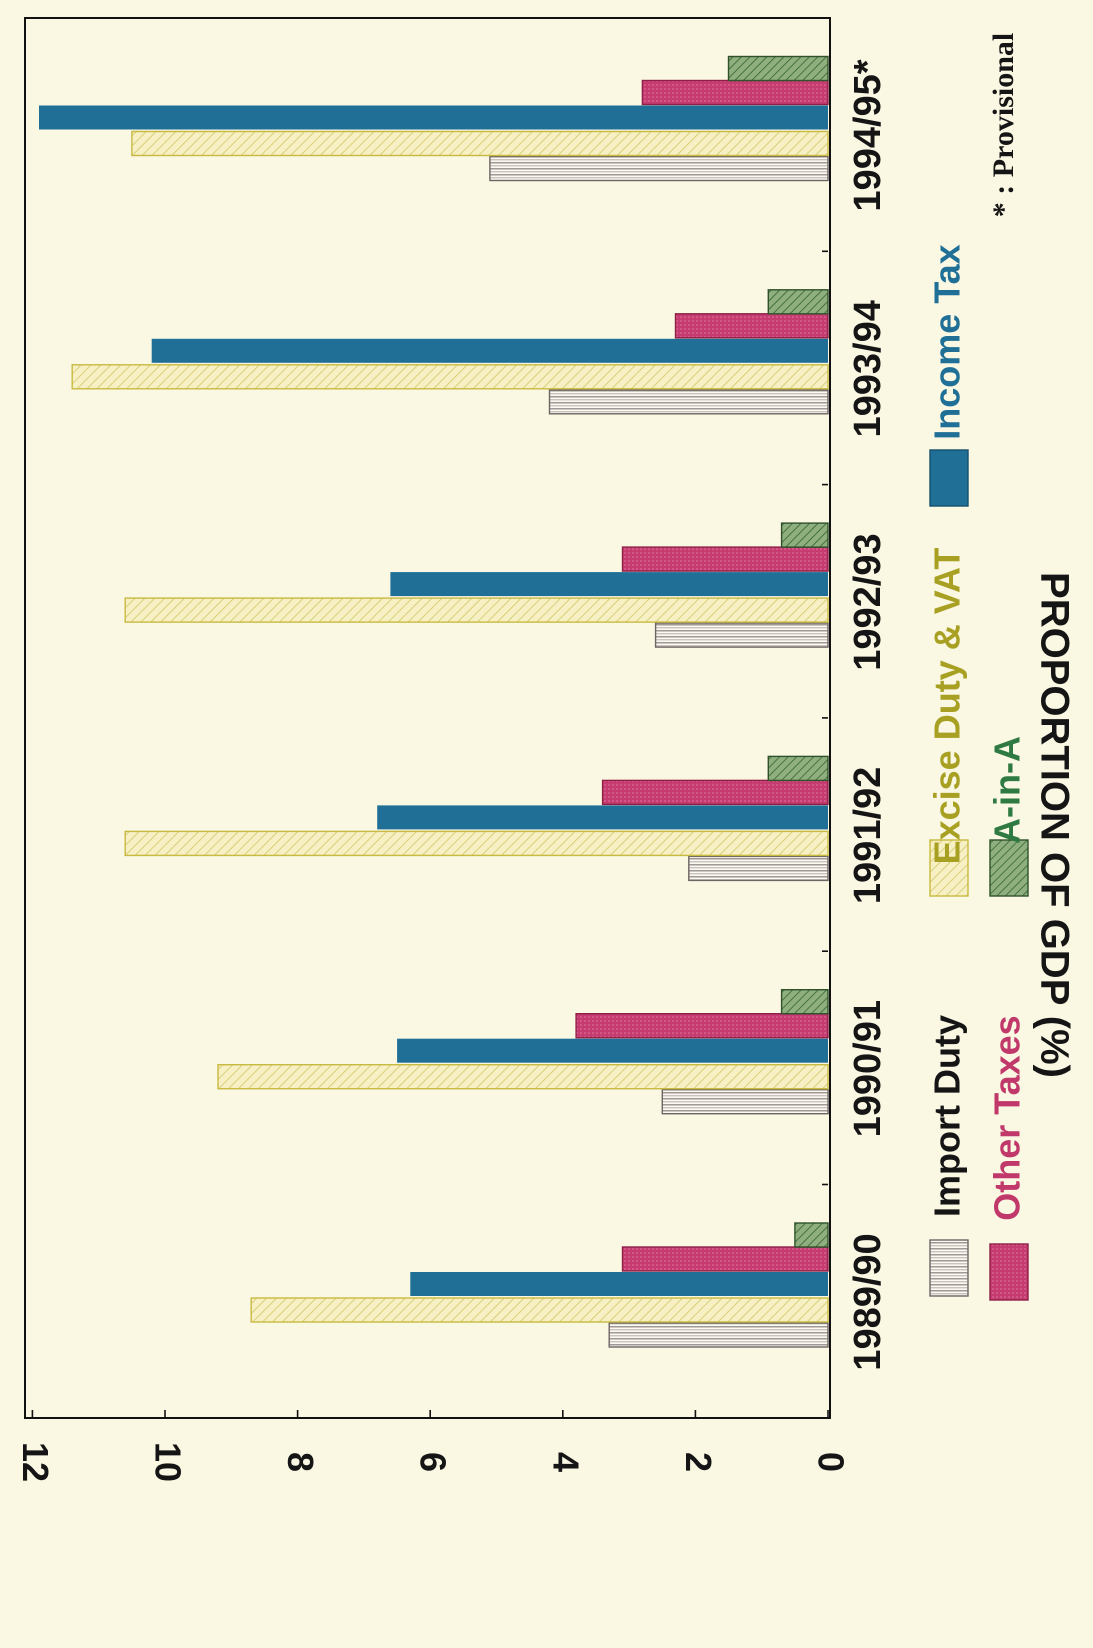 The height and width of the screenshot is (1648, 1093). I want to click on legend-swatch-a-in-a, so click(1009, 868).